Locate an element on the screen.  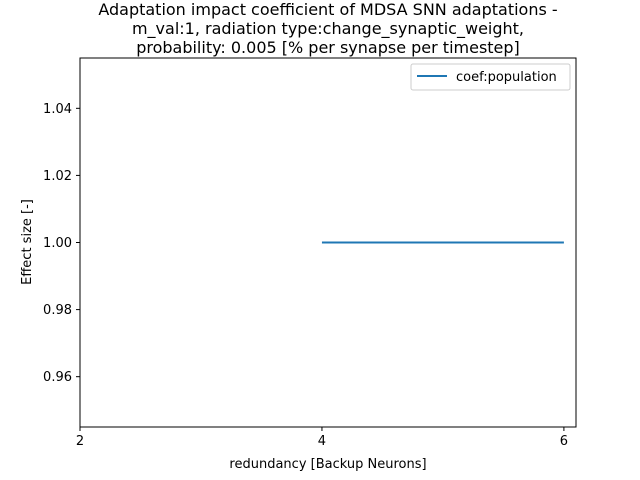
y-tick-label: 0.98 is located at coordinates (57, 310).